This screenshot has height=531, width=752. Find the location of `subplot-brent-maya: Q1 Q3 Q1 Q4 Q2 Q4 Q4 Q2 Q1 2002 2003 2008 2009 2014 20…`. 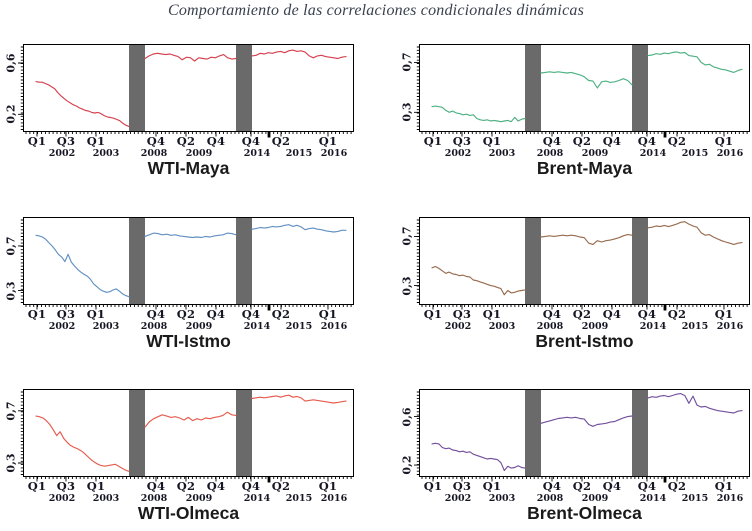

subplot-brent-maya: Q1 Q3 Q1 Q4 Q2 Q4 Q4 Q2 Q1 2002 2003 2008 2009 2014 20… is located at coordinates (575, 111).